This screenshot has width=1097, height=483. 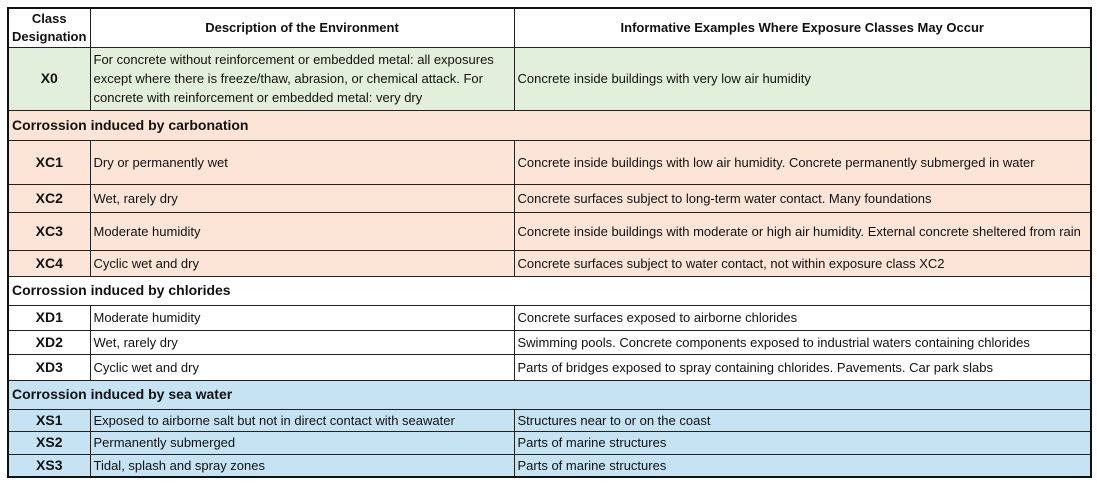 I want to click on class-designation: XC4, so click(x=49, y=263).